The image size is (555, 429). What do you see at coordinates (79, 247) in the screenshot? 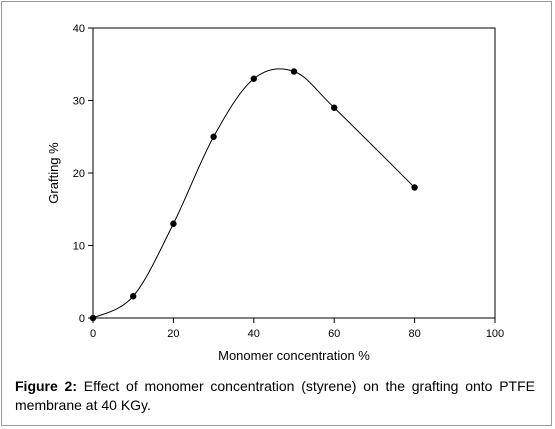
I see `y-tick-label: 10` at bounding box center [79, 247].